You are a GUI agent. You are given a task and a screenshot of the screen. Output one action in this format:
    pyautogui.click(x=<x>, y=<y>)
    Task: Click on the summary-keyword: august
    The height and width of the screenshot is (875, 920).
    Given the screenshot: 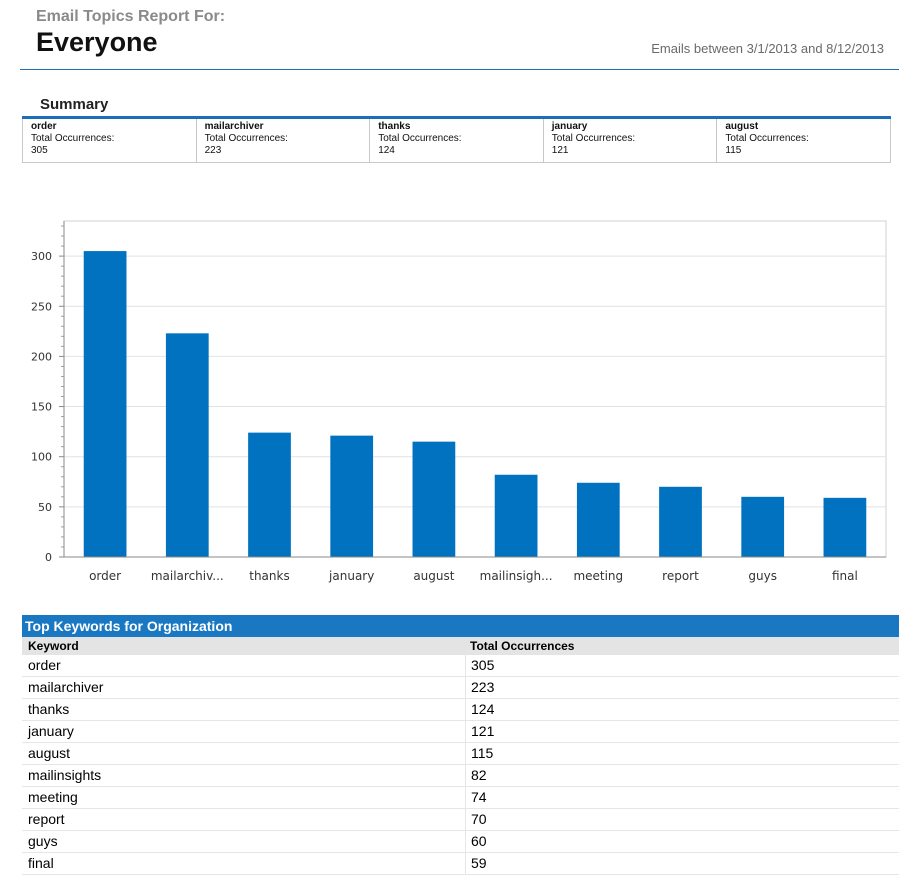 What is the action you would take?
    pyautogui.click(x=742, y=126)
    